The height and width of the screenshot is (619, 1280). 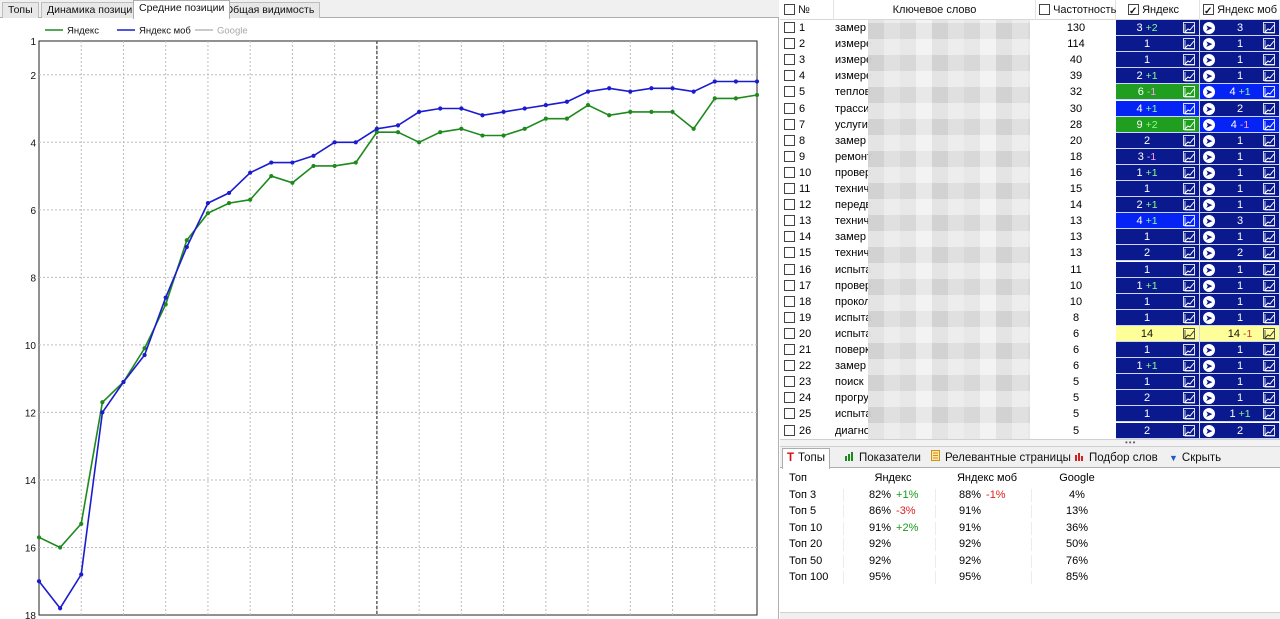 I want to click on keyword-row: 18 прокол 10 1 ➤ 1, so click(x=1030, y=301).